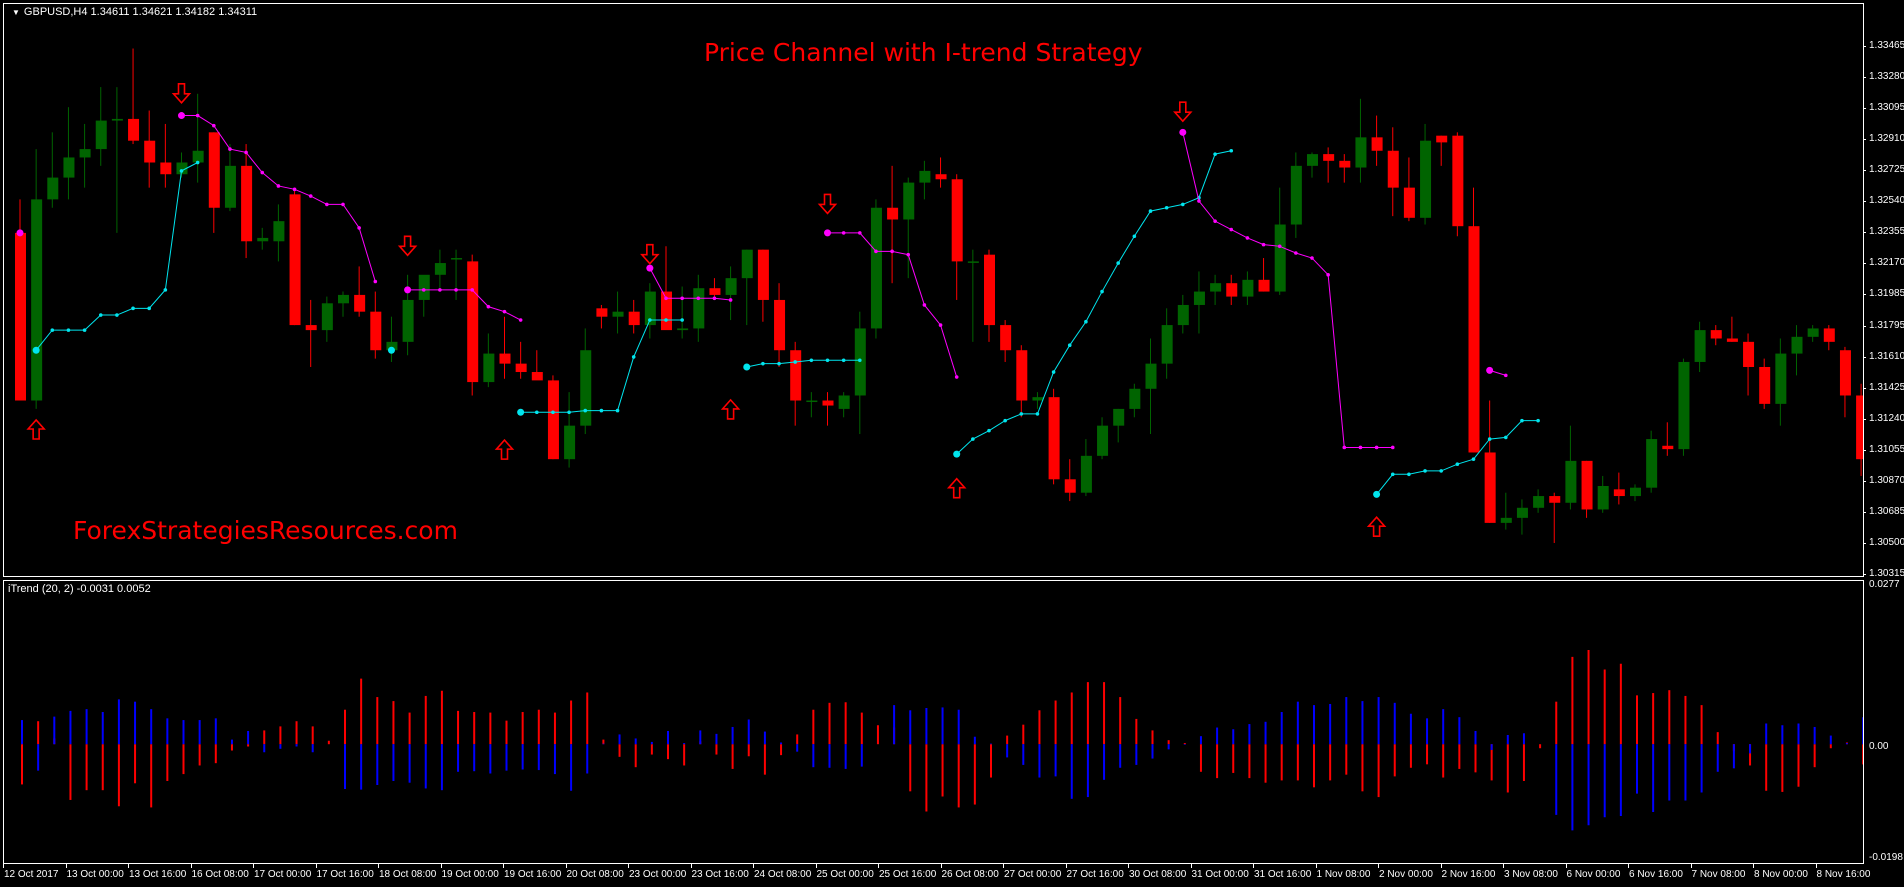 This screenshot has width=1904, height=887. I want to click on price-tick-label: 1.32355, so click(1886, 232).